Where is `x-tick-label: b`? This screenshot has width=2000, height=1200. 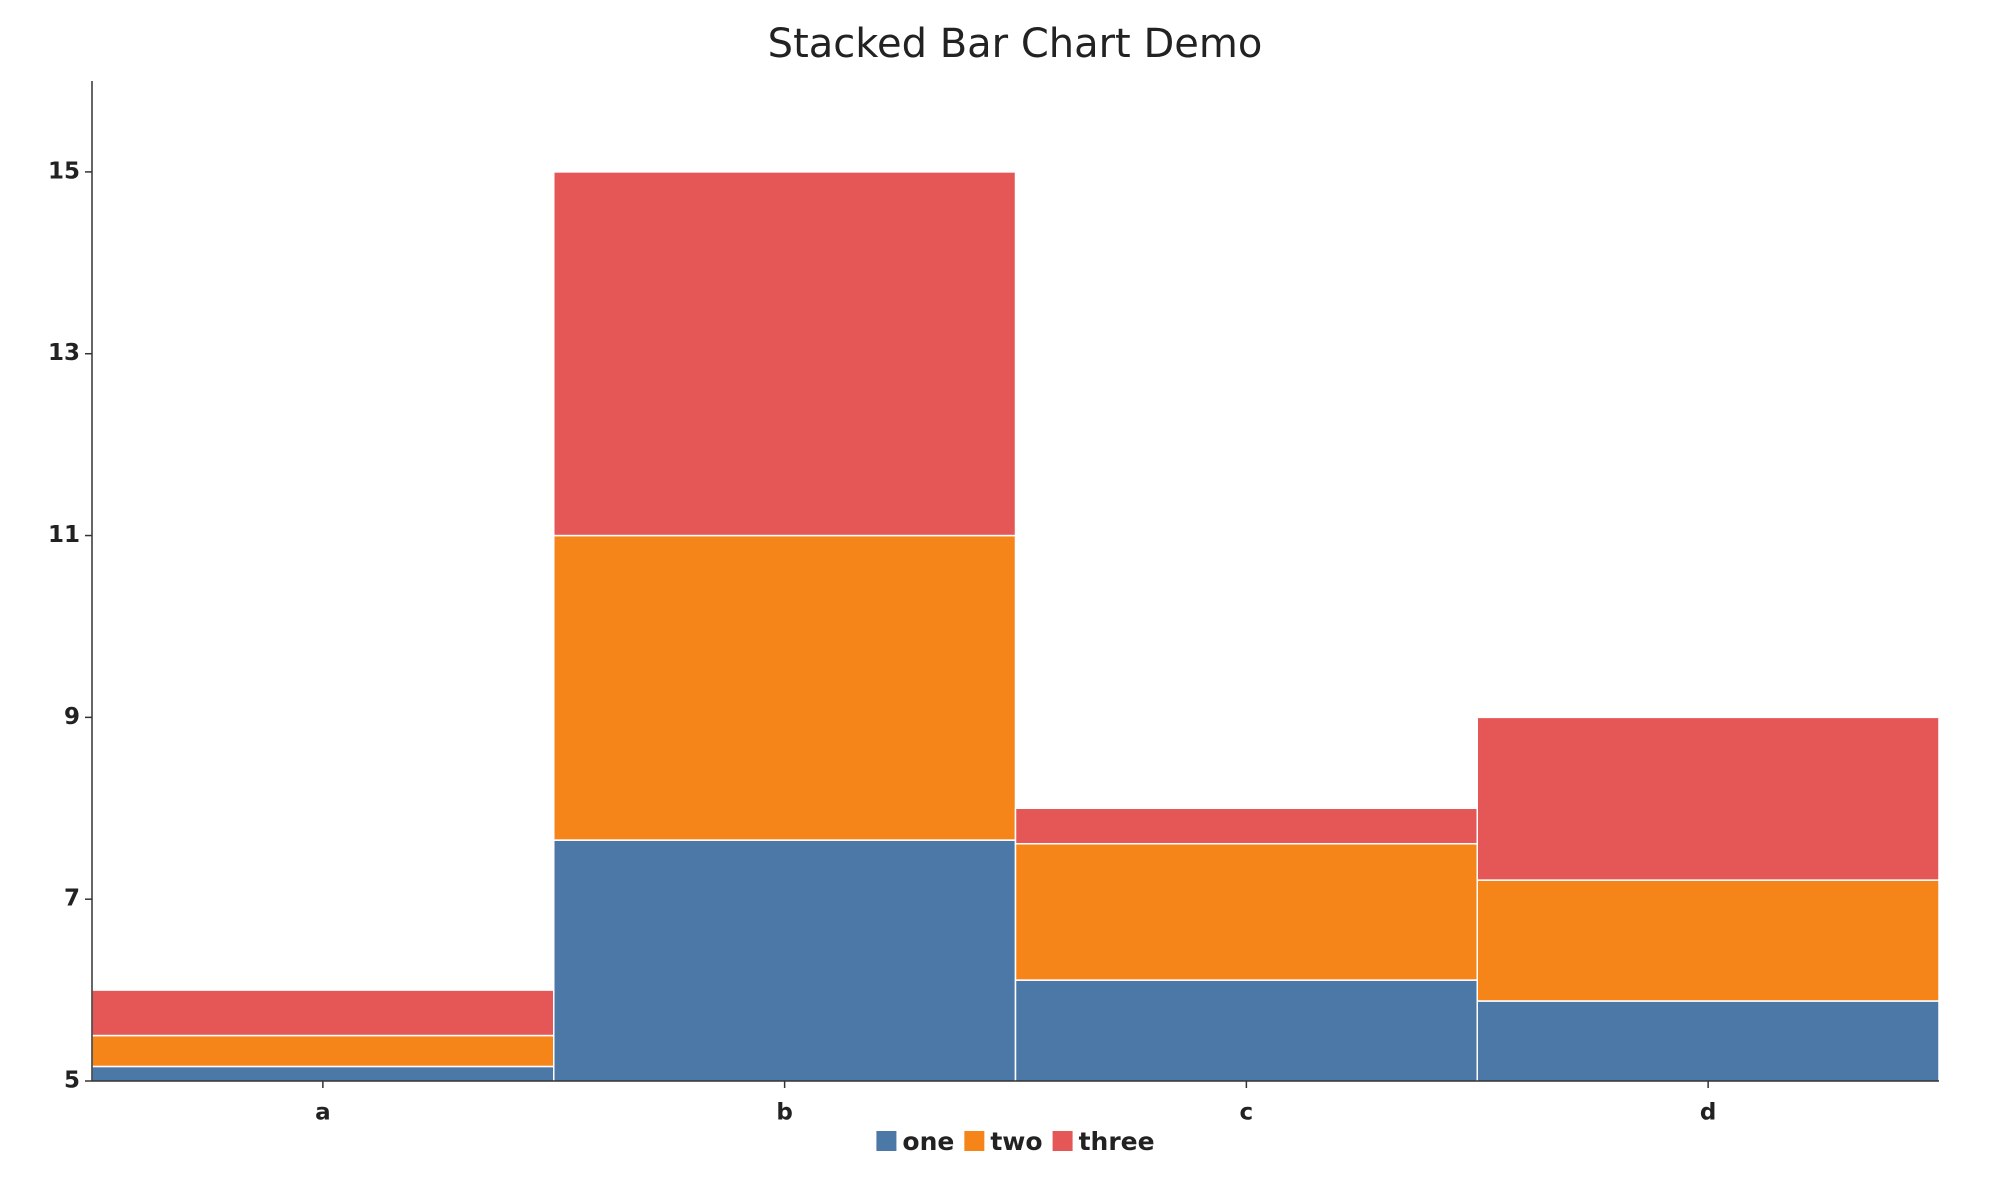 x-tick-label: b is located at coordinates (784, 1113).